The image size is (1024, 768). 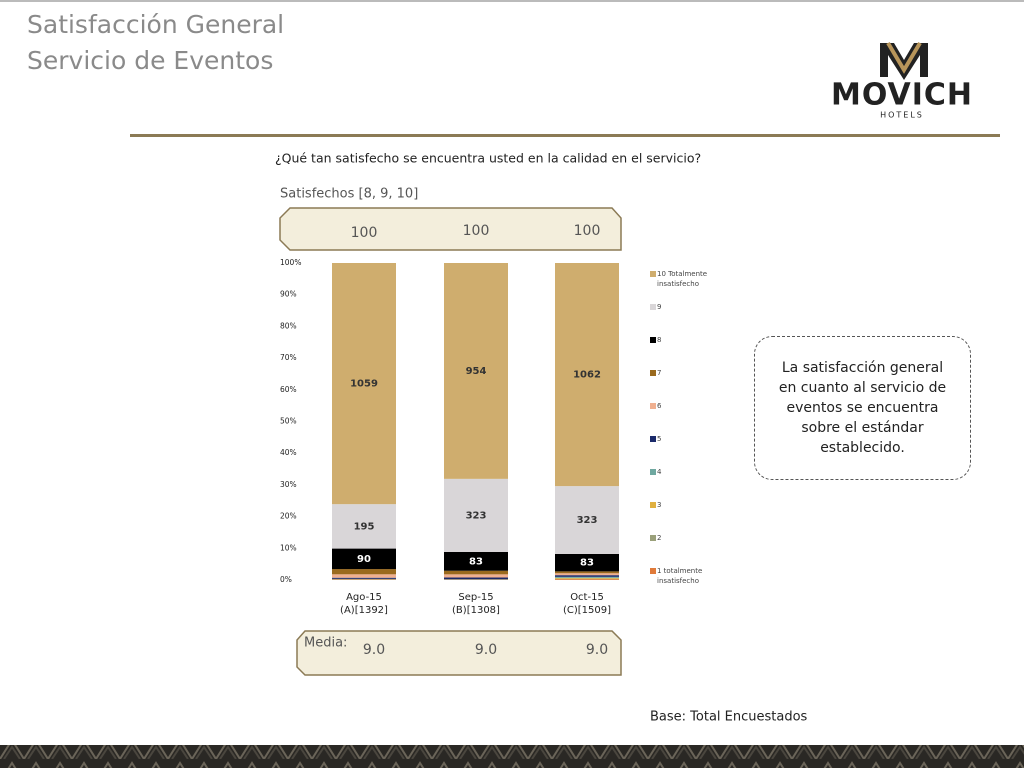 What do you see at coordinates (288, 452) in the screenshot?
I see `y-tick-label: 40%` at bounding box center [288, 452].